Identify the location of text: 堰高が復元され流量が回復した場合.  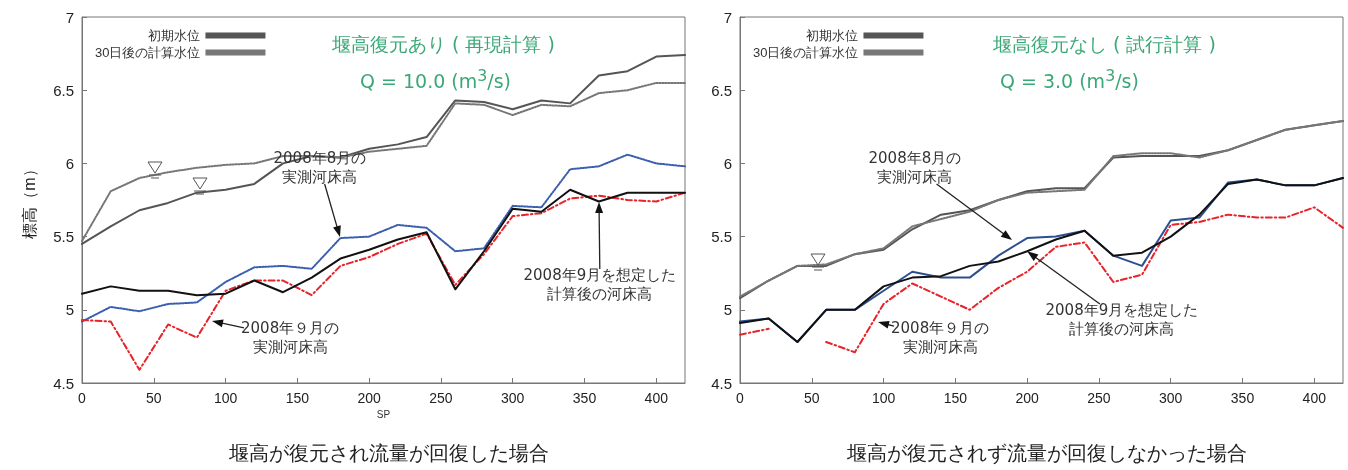
(388, 453).